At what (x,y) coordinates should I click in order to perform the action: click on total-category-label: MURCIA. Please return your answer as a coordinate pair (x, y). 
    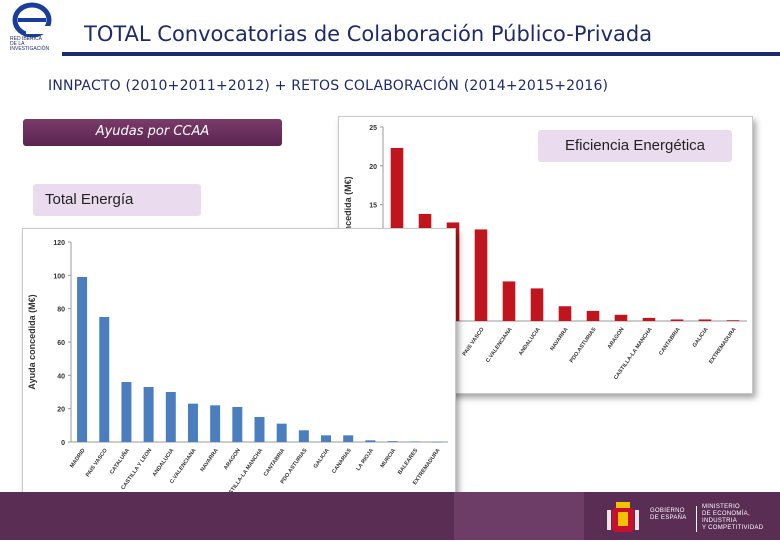
    Looking at the image, I should click on (389, 458).